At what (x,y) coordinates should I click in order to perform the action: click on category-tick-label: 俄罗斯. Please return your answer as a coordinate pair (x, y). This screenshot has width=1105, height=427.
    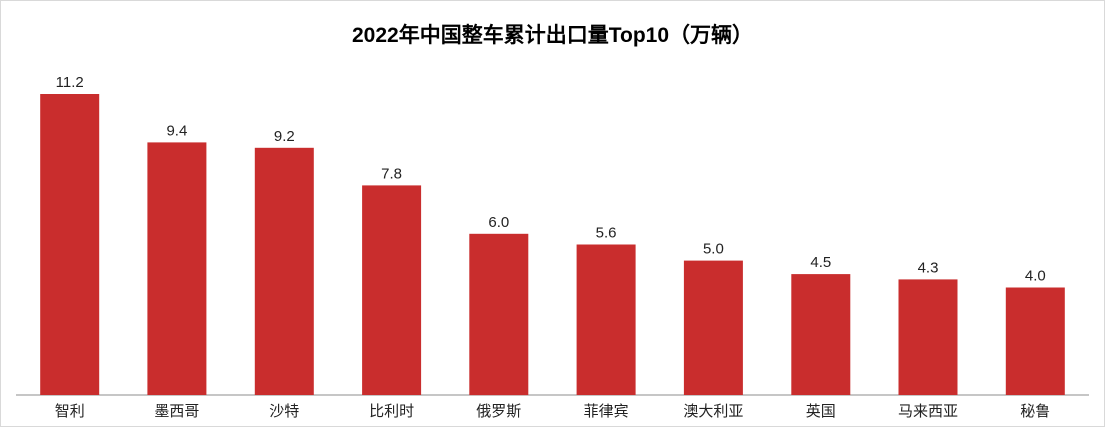
    Looking at the image, I should click on (498, 411).